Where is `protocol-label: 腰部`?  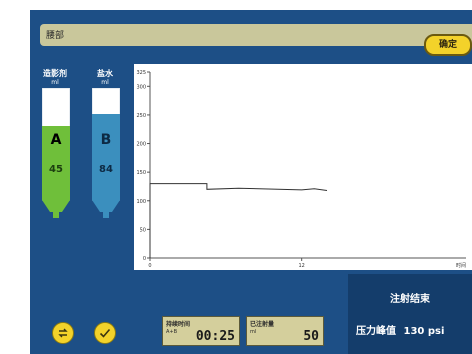
protocol-label: 腰部 is located at coordinates (55, 36).